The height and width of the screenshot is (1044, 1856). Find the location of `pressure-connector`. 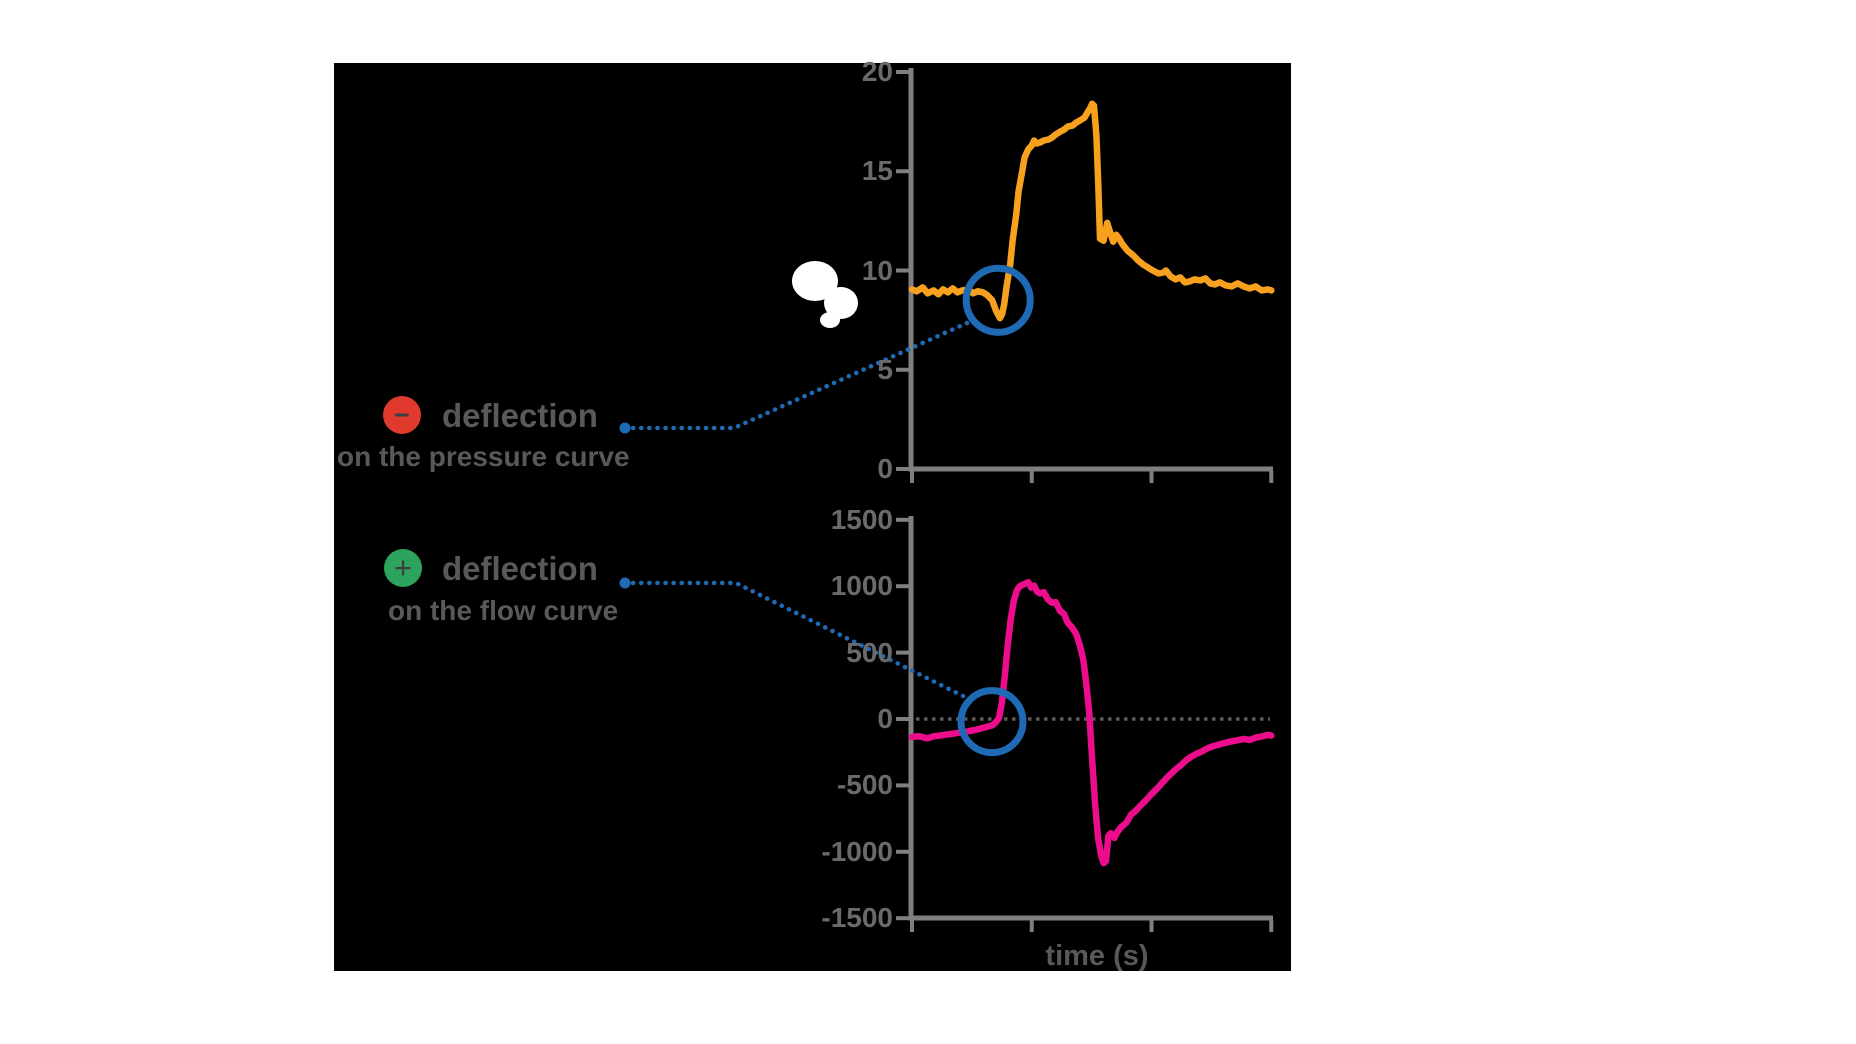

pressure-connector is located at coordinates (796, 375).